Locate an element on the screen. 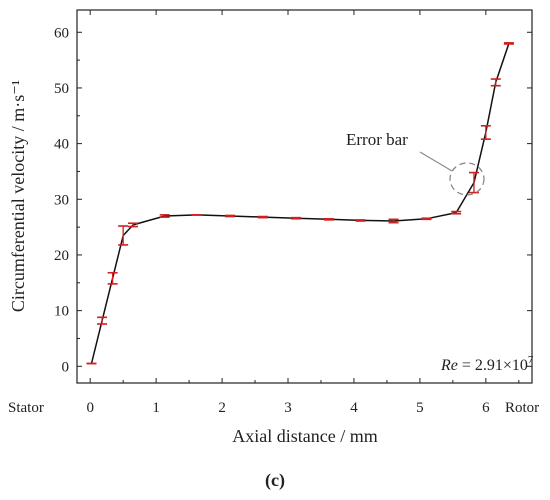 This screenshot has height=500, width=550. y-tick-label: 60 is located at coordinates (61, 33).